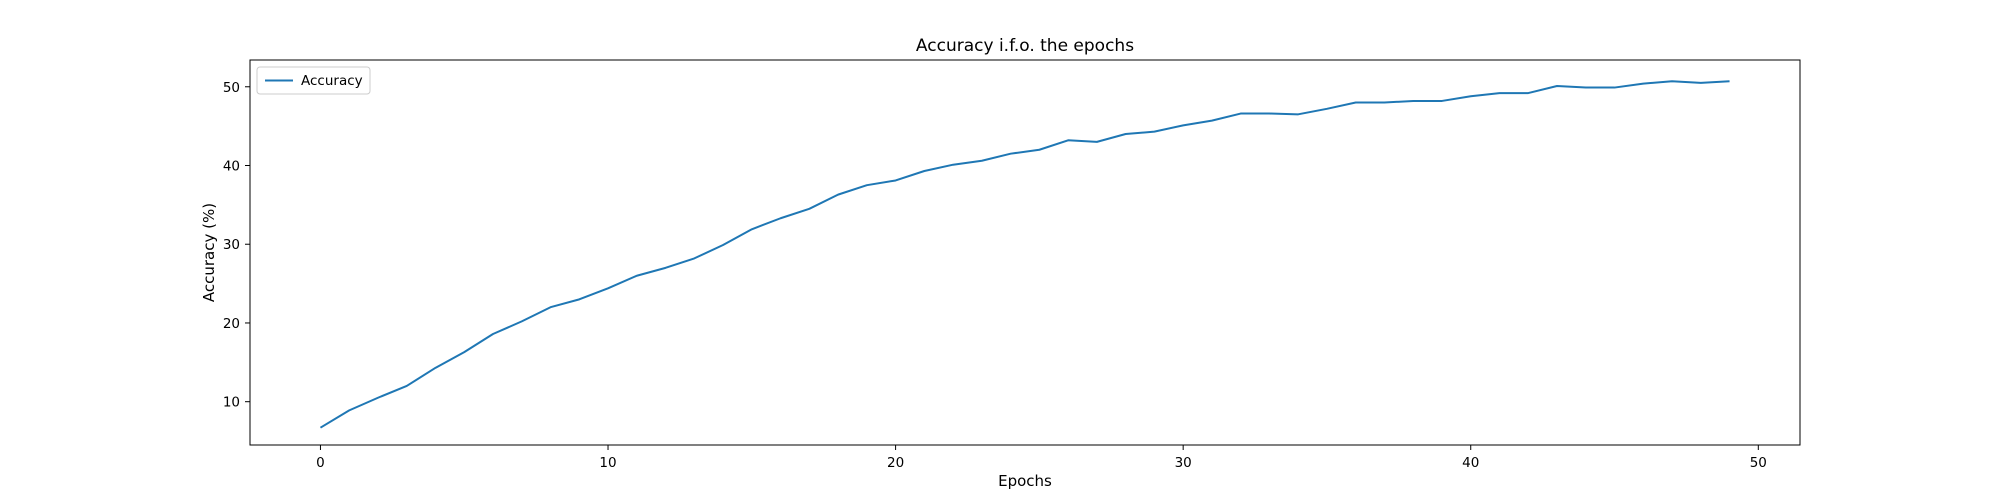 The height and width of the screenshot is (500, 2000). What do you see at coordinates (607, 463) in the screenshot?
I see `x-tick-label: 10` at bounding box center [607, 463].